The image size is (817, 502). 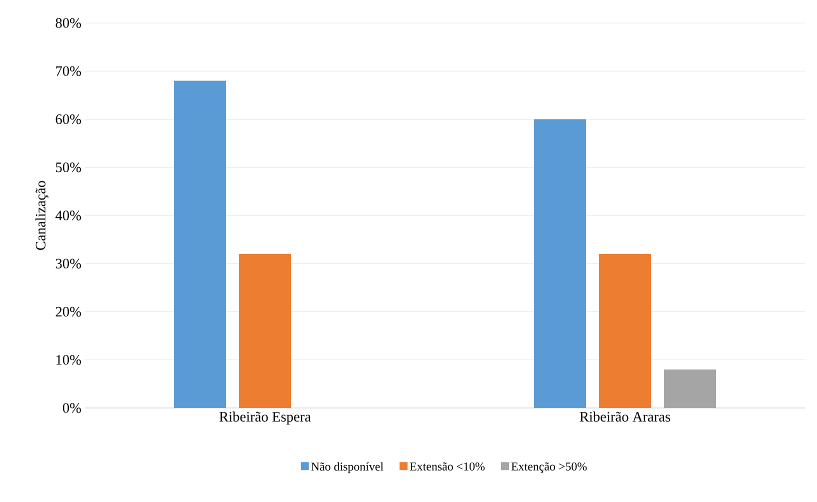 What do you see at coordinates (68, 263) in the screenshot?
I see `y-tick-label: 30%` at bounding box center [68, 263].